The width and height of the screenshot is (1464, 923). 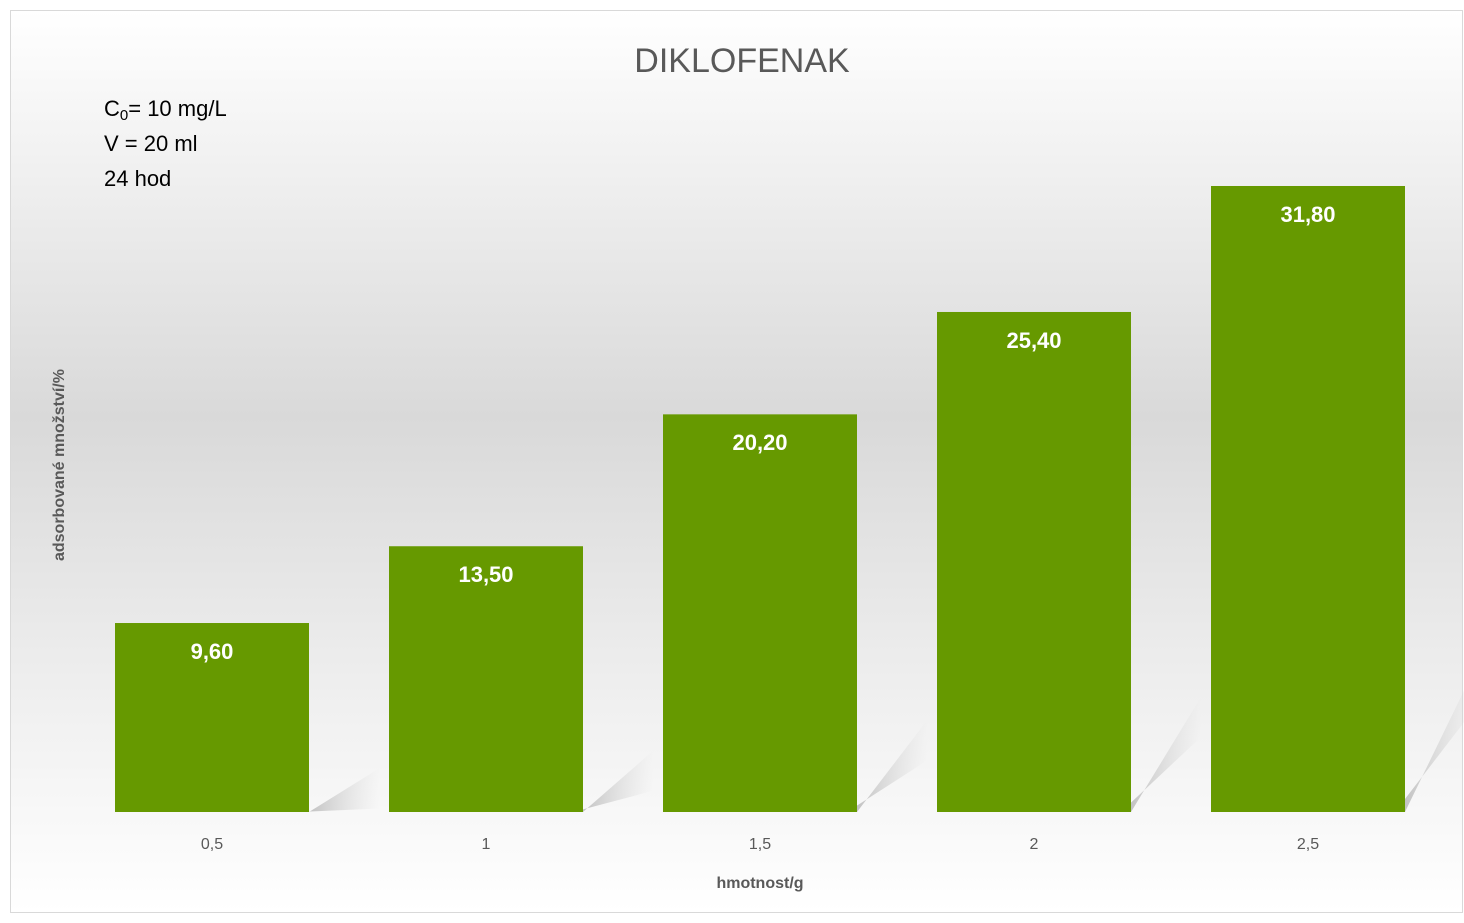 I want to click on annotation-part: C, so click(x=112, y=108).